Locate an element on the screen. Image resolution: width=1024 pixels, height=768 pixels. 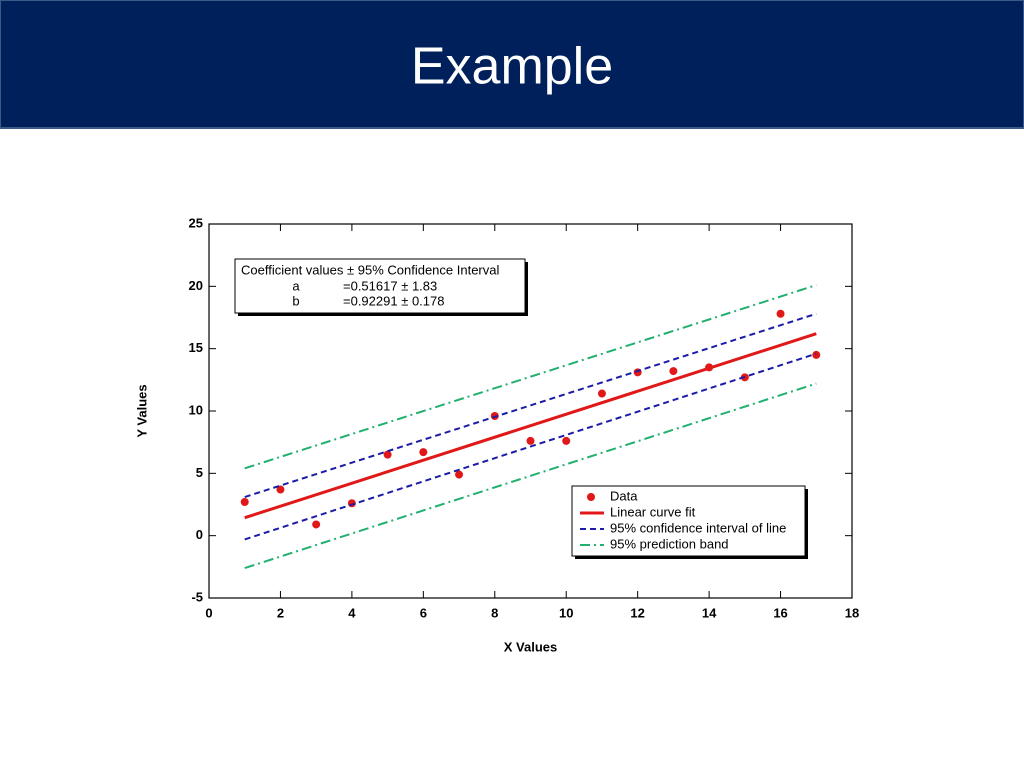
x-tick-label: 12 is located at coordinates (637, 612).